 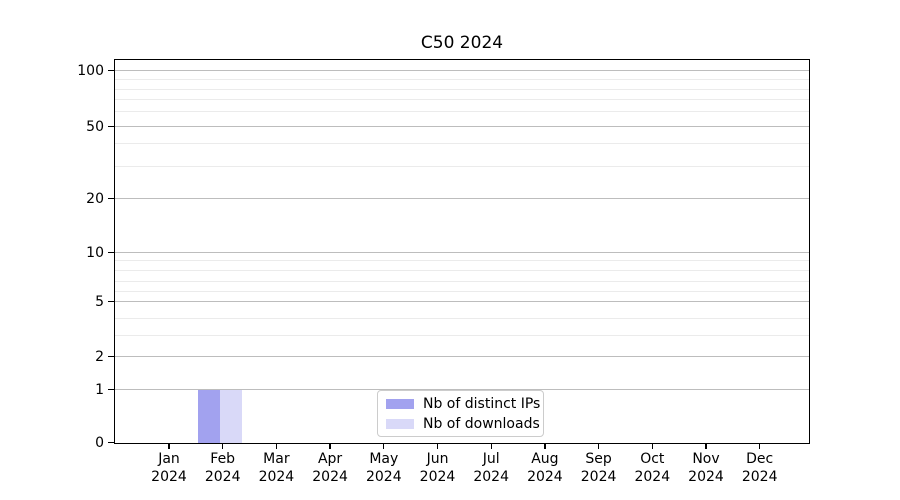 What do you see at coordinates (462, 89) in the screenshot?
I see `minor-gridline-y80` at bounding box center [462, 89].